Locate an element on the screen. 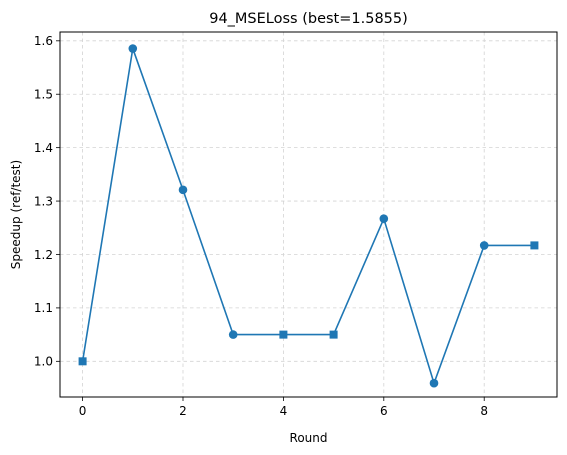 Image resolution: width=567 pixels, height=455 pixels. x-tick-label: 6 is located at coordinates (384, 411).